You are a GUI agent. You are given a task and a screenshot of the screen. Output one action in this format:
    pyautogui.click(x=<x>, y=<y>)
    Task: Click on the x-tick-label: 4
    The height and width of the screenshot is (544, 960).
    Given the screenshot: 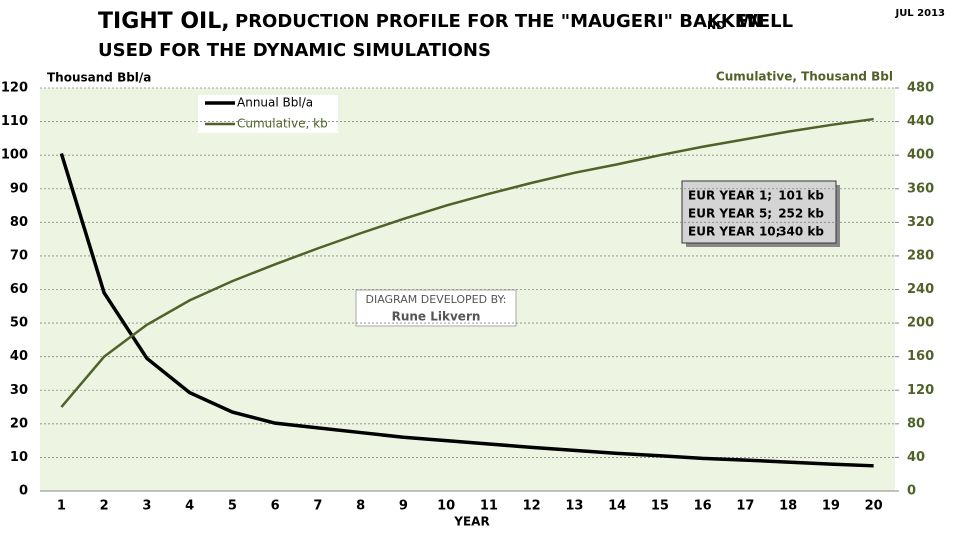 What is the action you would take?
    pyautogui.click(x=189, y=506)
    